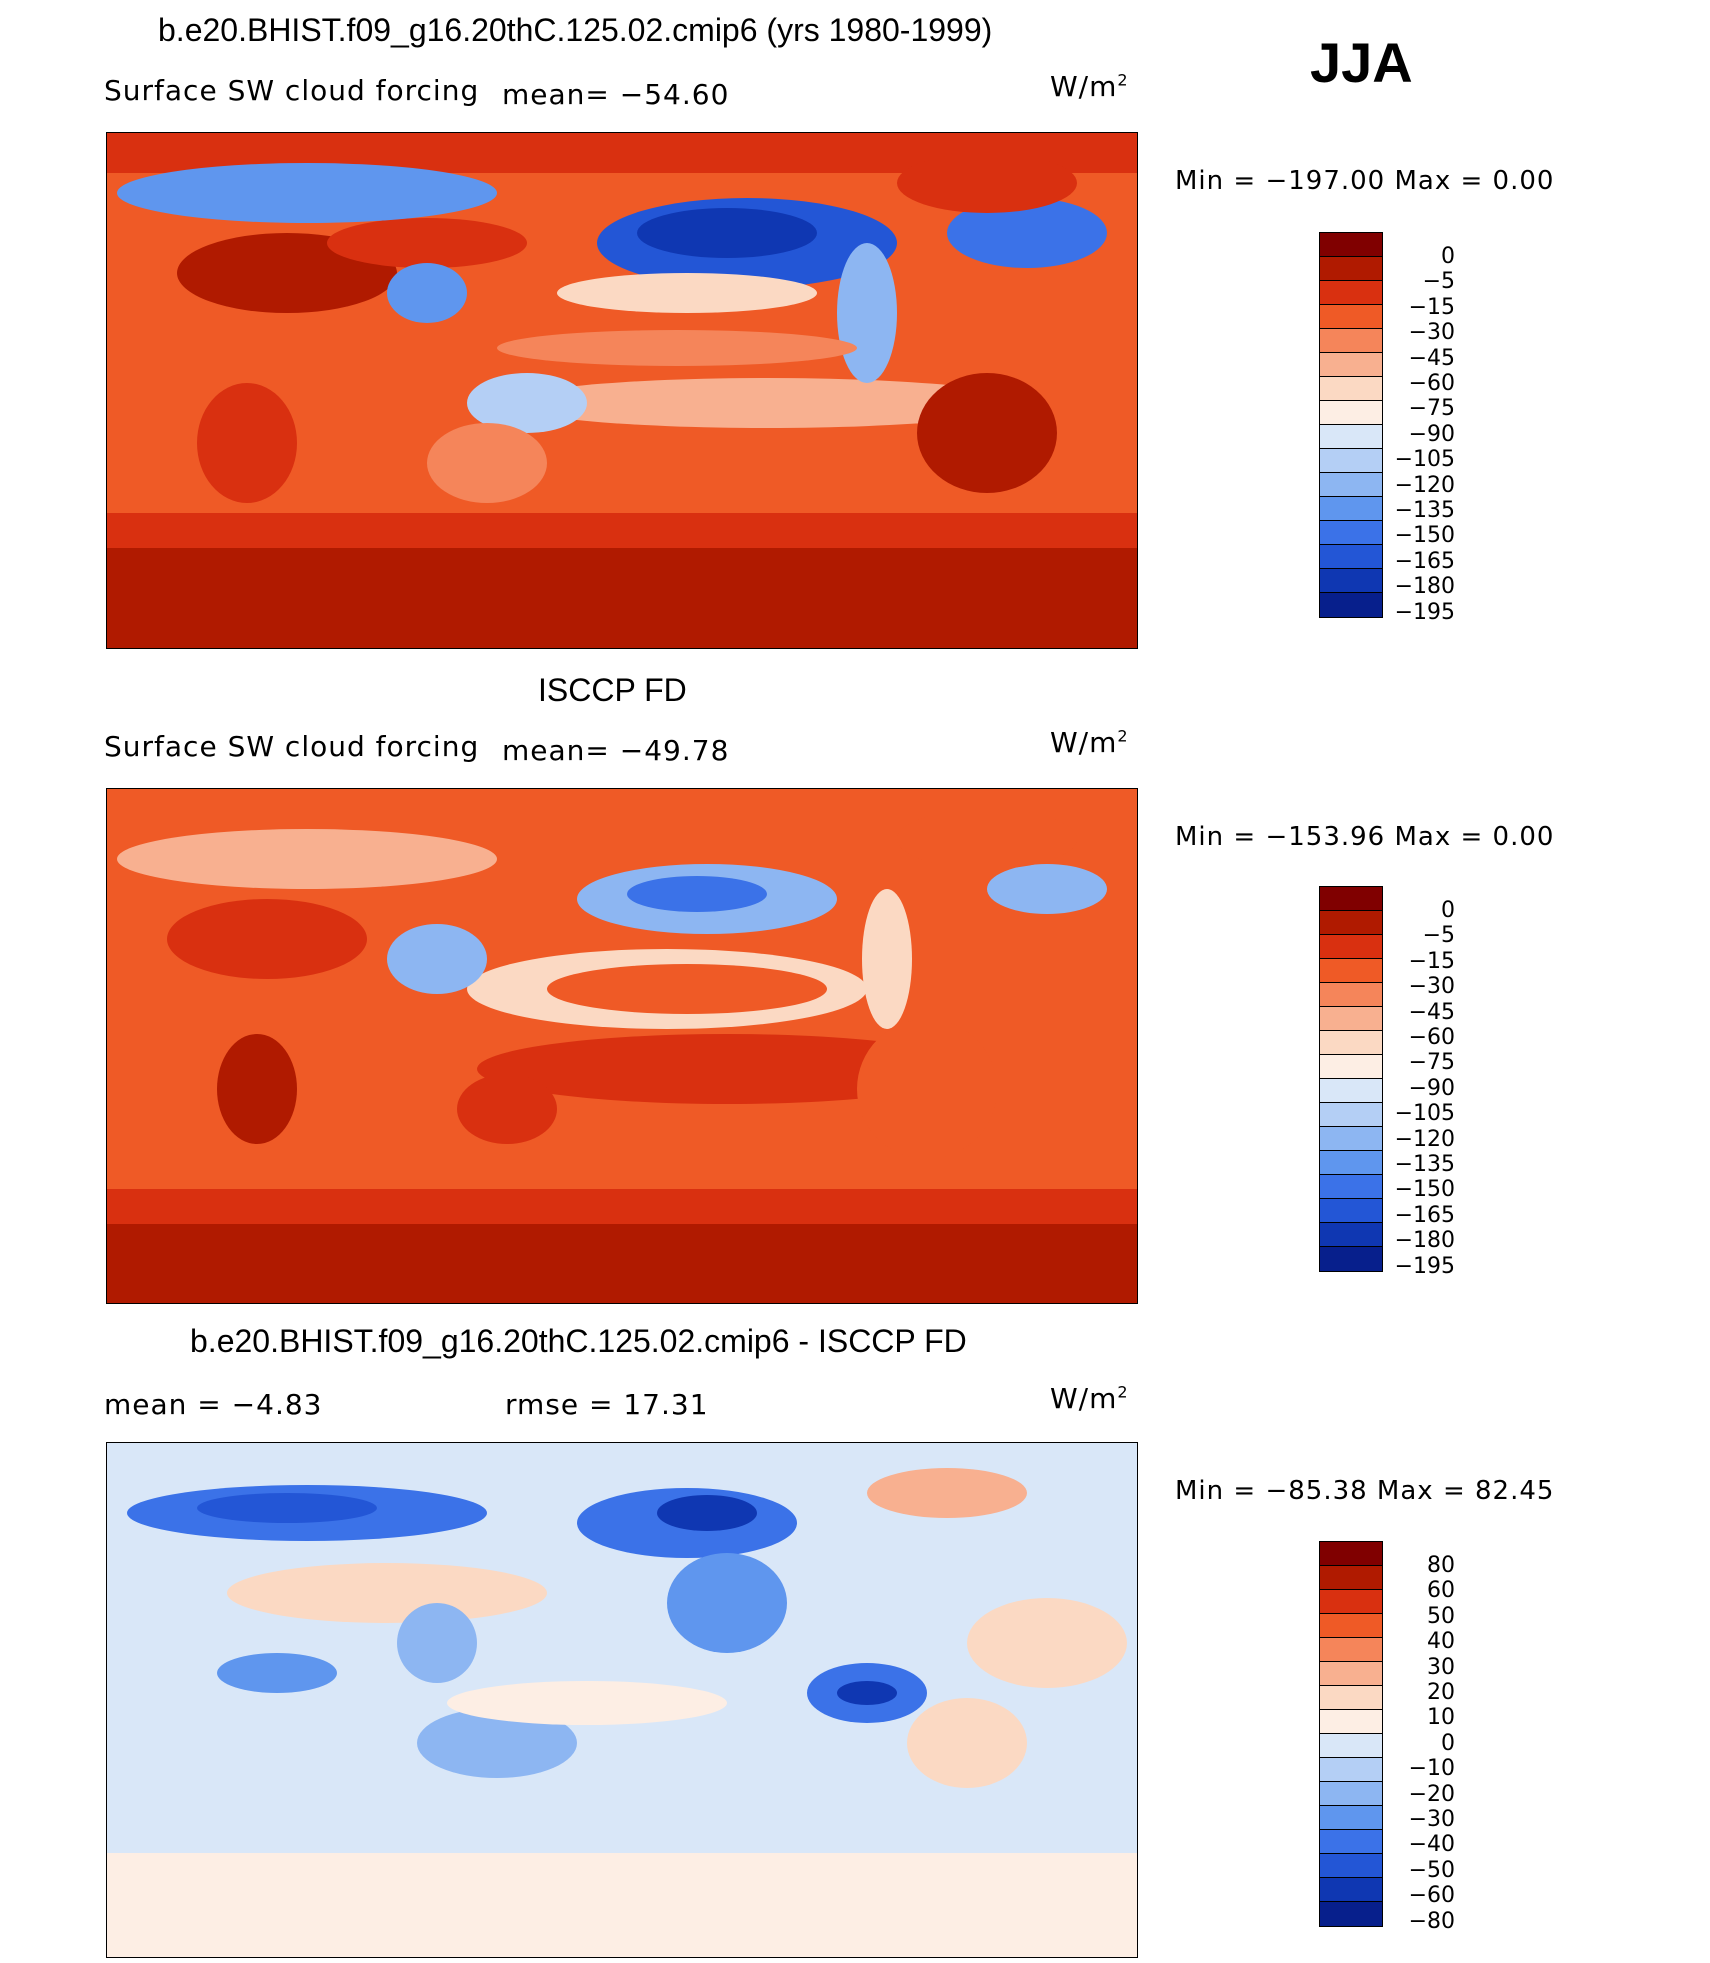 The width and height of the screenshot is (1710, 1963). Describe the element at coordinates (292, 90) in the screenshot. I see `panel-1-variable: Surface SW cloud forcing` at that location.